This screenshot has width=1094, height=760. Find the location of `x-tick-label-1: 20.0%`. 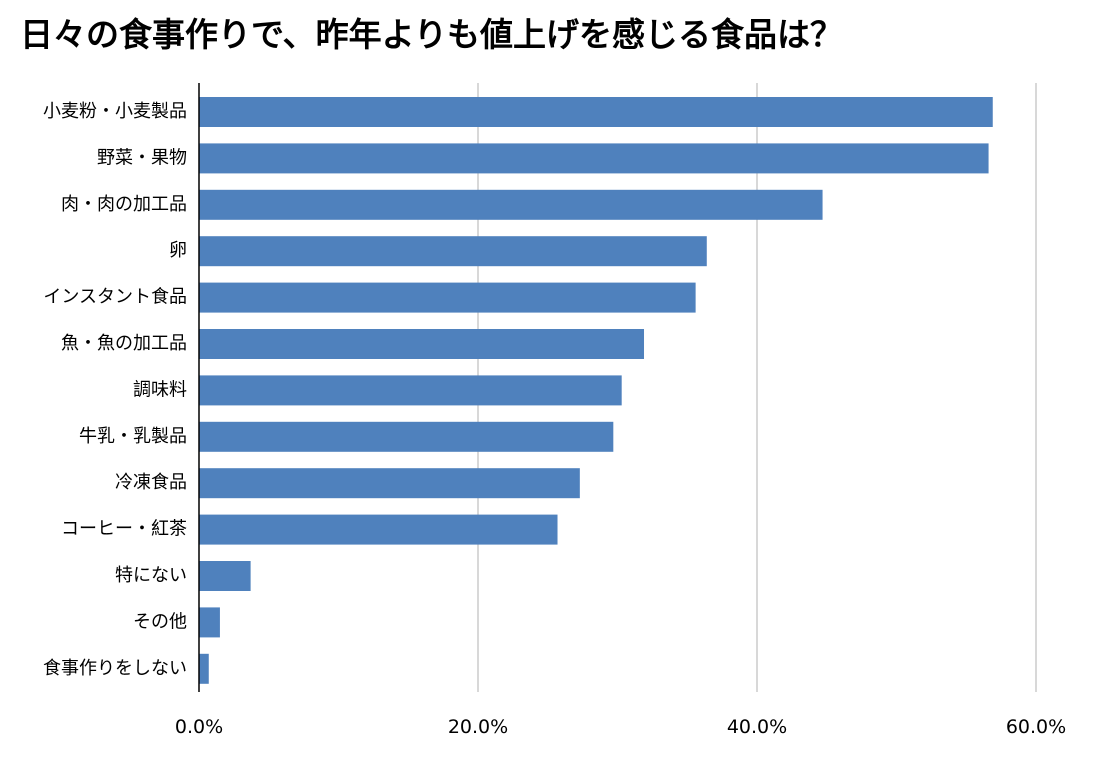

x-tick-label-1: 20.0% is located at coordinates (478, 727).